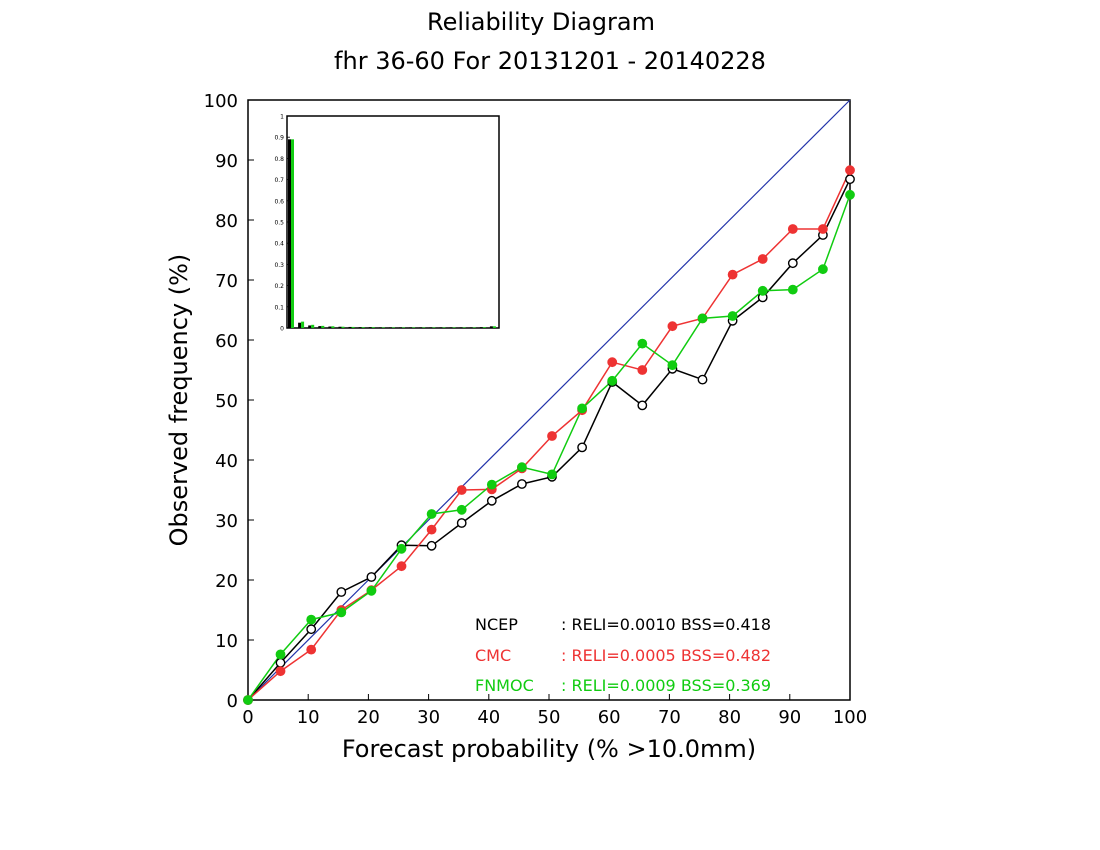 The image size is (1100, 850). What do you see at coordinates (221, 101) in the screenshot?
I see `y-tick-label: 100` at bounding box center [221, 101].